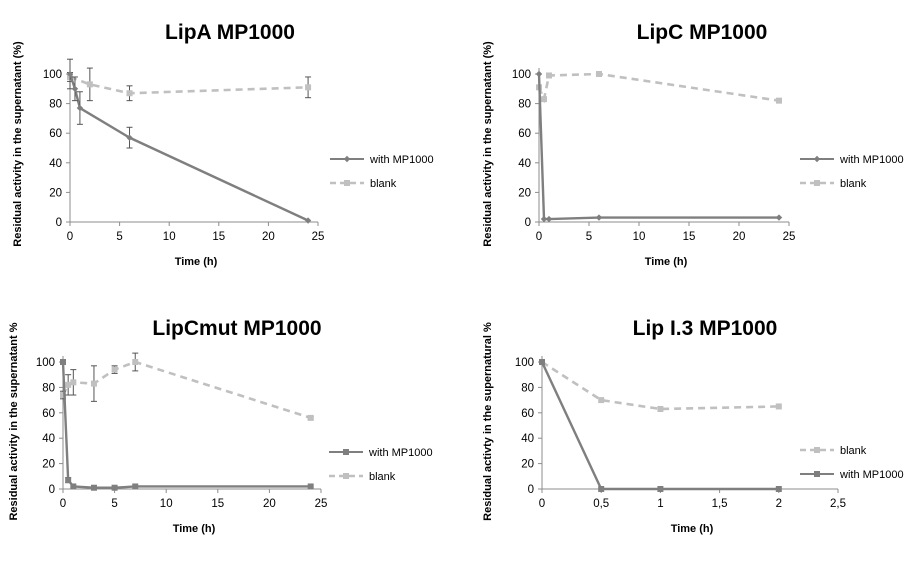 Image resolution: width=919 pixels, height=574 pixels. What do you see at coordinates (601, 504) in the screenshot?
I see `x-tick-label: 0,5` at bounding box center [601, 504].